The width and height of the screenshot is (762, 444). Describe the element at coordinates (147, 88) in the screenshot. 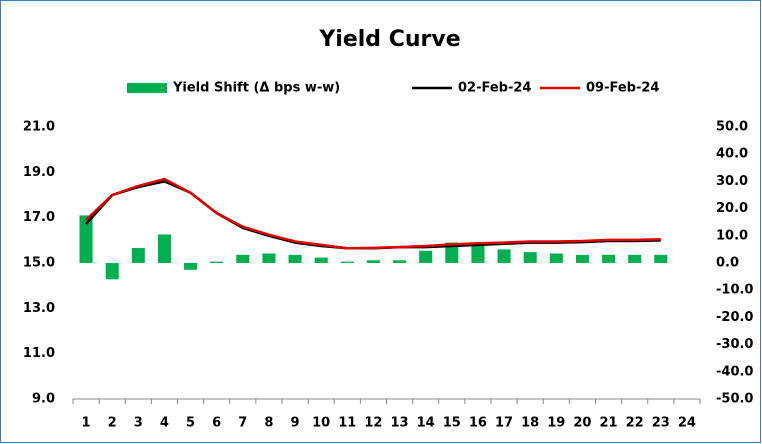

I see `legend-swatch` at that location.